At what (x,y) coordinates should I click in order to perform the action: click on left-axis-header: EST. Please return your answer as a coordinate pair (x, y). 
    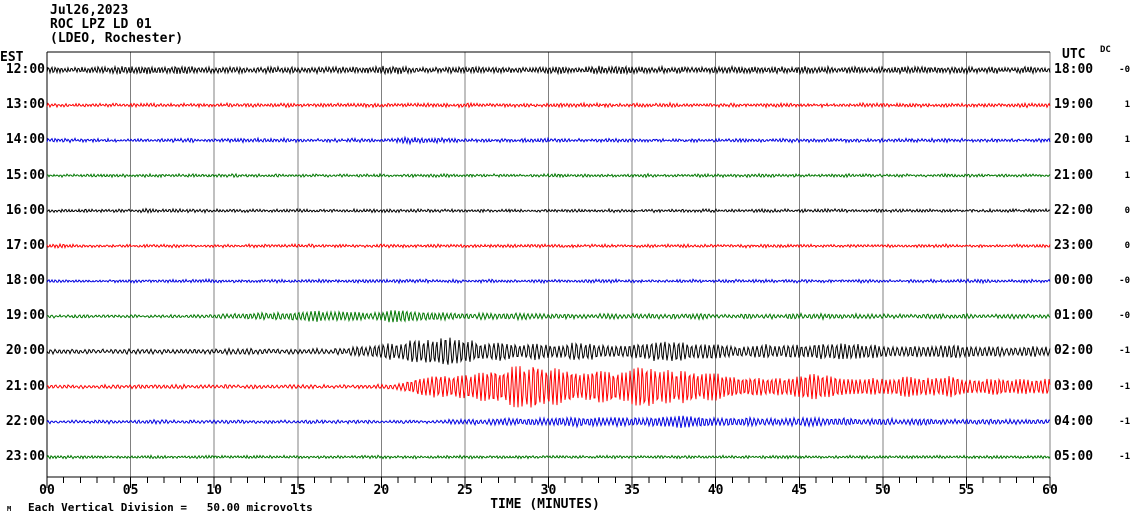
    Looking at the image, I should click on (12, 57).